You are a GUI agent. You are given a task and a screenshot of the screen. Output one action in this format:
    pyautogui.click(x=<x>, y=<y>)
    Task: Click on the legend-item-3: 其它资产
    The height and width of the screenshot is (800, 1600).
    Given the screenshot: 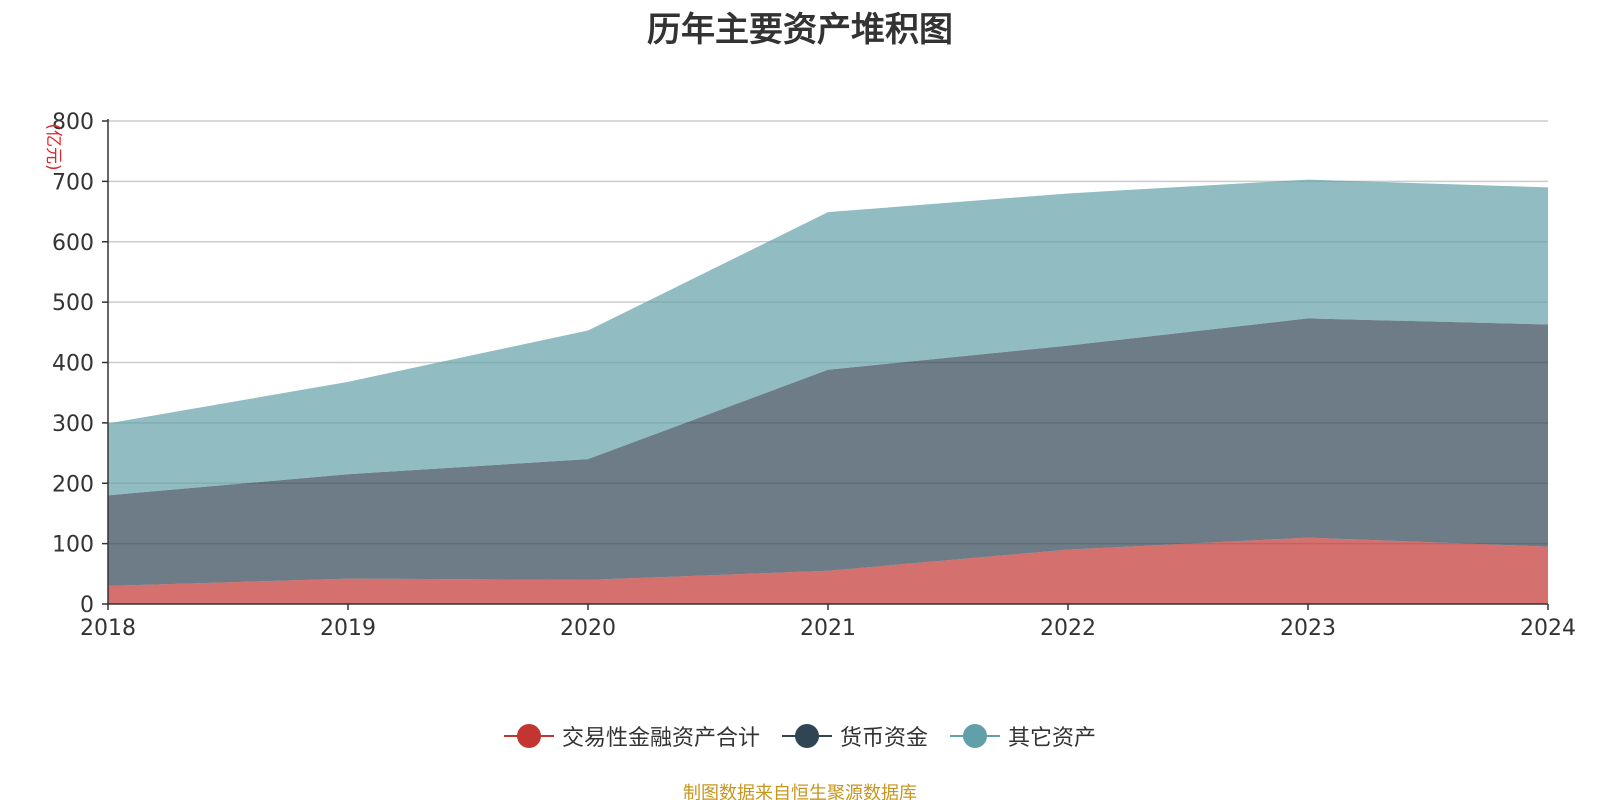 What is the action you would take?
    pyautogui.click(x=1023, y=736)
    